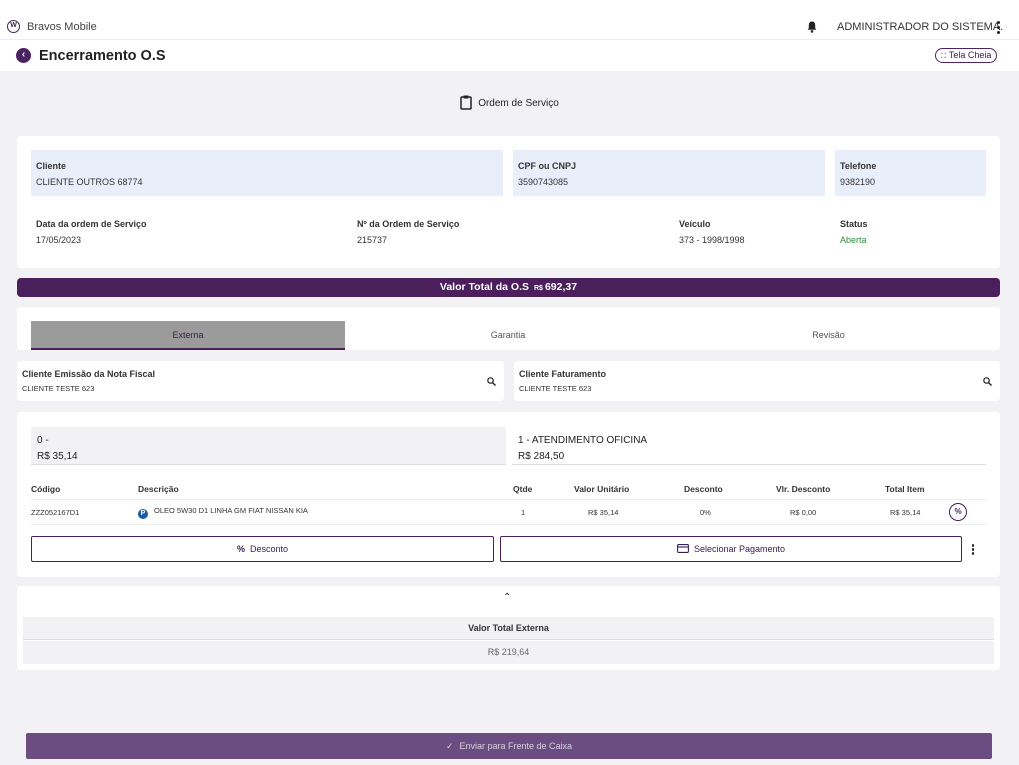 Image resolution: width=1019 pixels, height=765 pixels. What do you see at coordinates (509, 55) in the screenshot?
I see `page-header: ‹ Encerramento O.S ⛶ Tela Cheia` at bounding box center [509, 55].